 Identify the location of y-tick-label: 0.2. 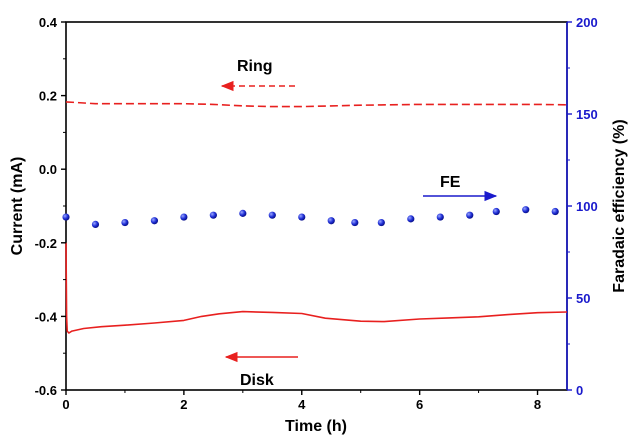
(48, 96).